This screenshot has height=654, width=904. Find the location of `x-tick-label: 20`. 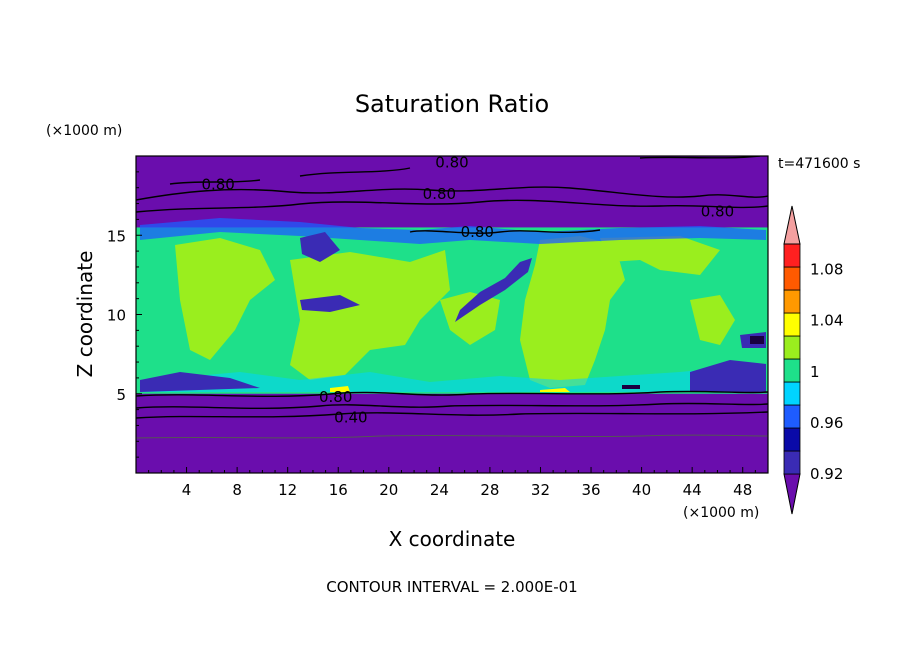

x-tick-label: 20 is located at coordinates (388, 490).